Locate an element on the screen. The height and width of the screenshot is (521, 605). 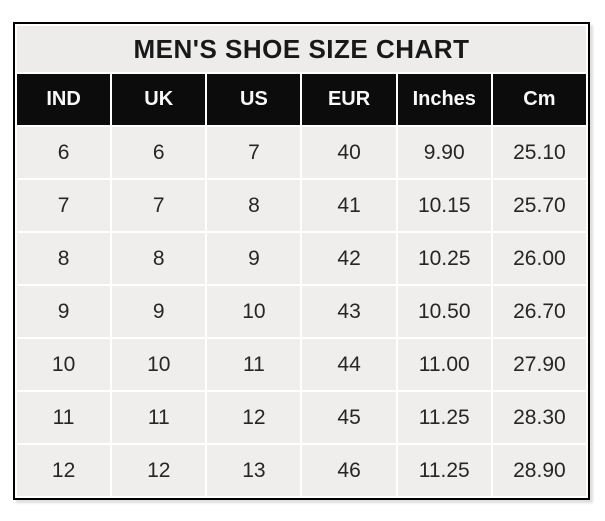
table-cell: 28.90 is located at coordinates (539, 470).